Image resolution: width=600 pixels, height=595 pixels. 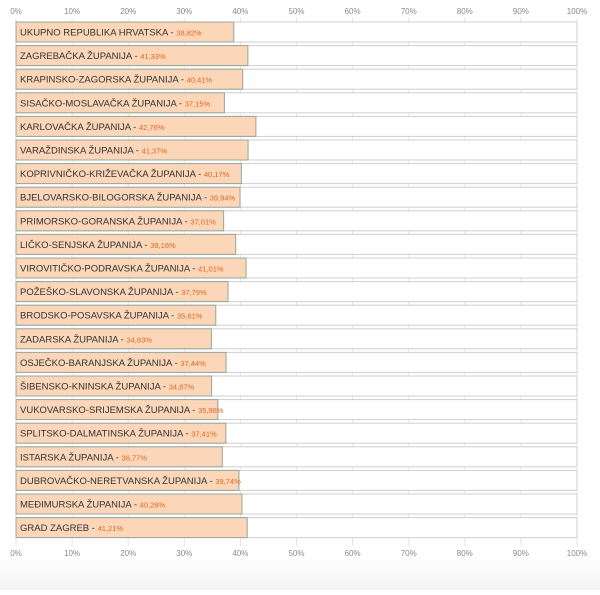 I want to click on value-label: 34,83%, so click(x=139, y=339).